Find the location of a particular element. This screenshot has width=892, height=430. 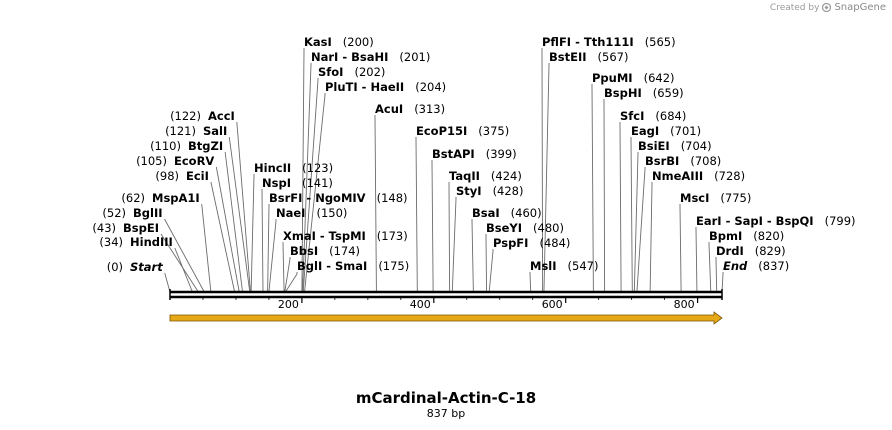

site-name-msli: MslI is located at coordinates (543, 266).